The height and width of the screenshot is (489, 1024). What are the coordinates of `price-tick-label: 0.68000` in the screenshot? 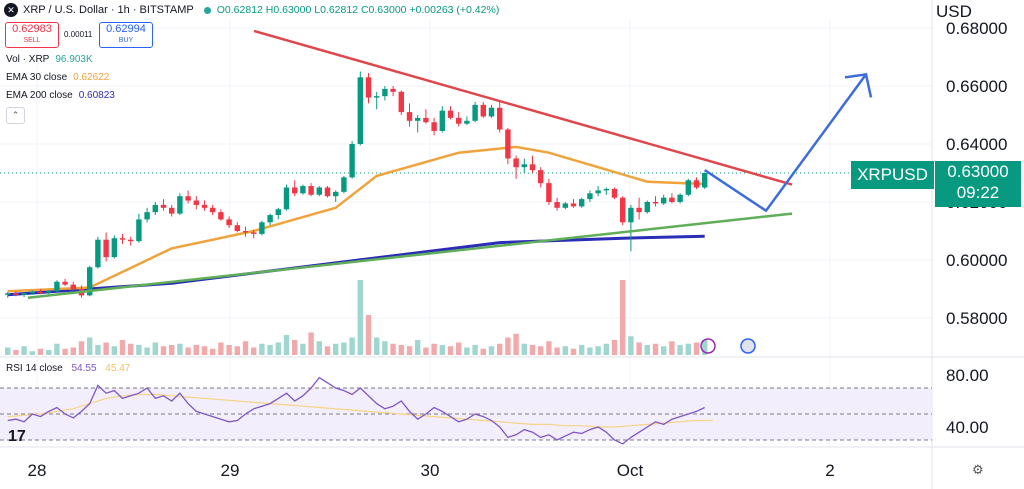 It's located at (976, 28).